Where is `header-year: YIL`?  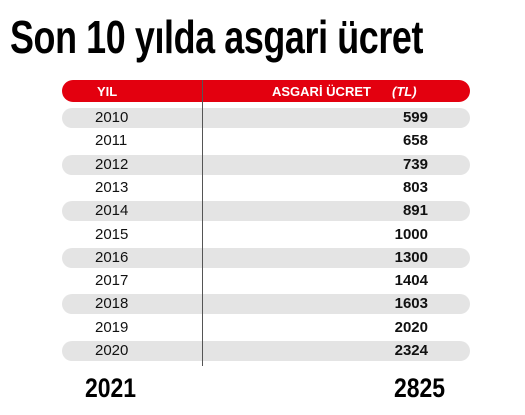 header-year: YIL is located at coordinates (107, 91).